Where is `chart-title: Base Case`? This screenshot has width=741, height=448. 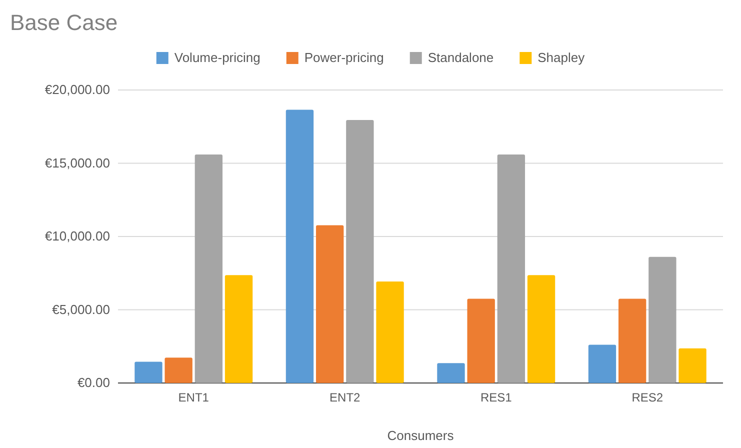
chart-title: Base Case is located at coordinates (64, 22).